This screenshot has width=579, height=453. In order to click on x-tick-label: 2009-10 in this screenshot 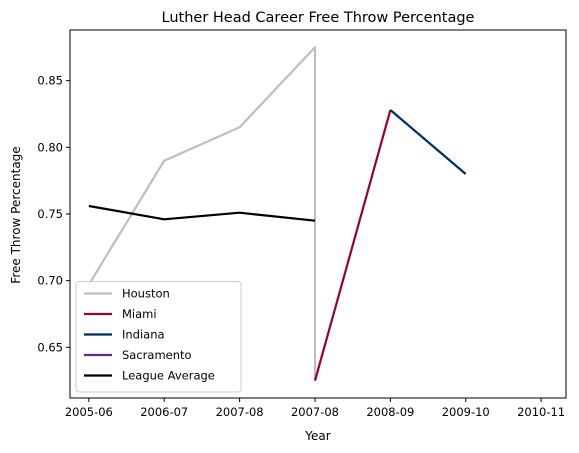, I will do `click(466, 412)`.